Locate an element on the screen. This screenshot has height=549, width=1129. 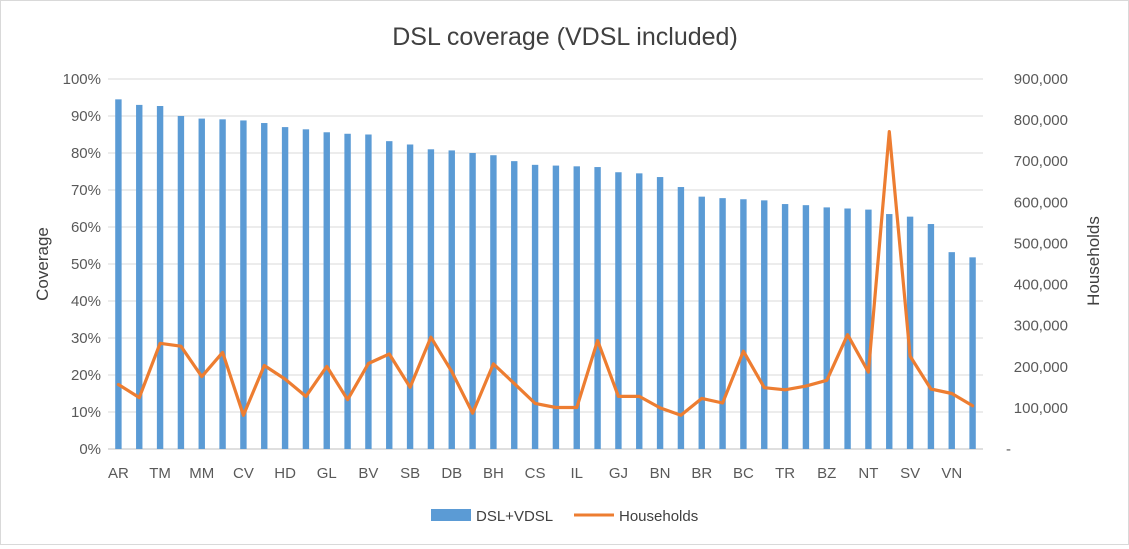
x-tick-label: CV is located at coordinates (243, 473).